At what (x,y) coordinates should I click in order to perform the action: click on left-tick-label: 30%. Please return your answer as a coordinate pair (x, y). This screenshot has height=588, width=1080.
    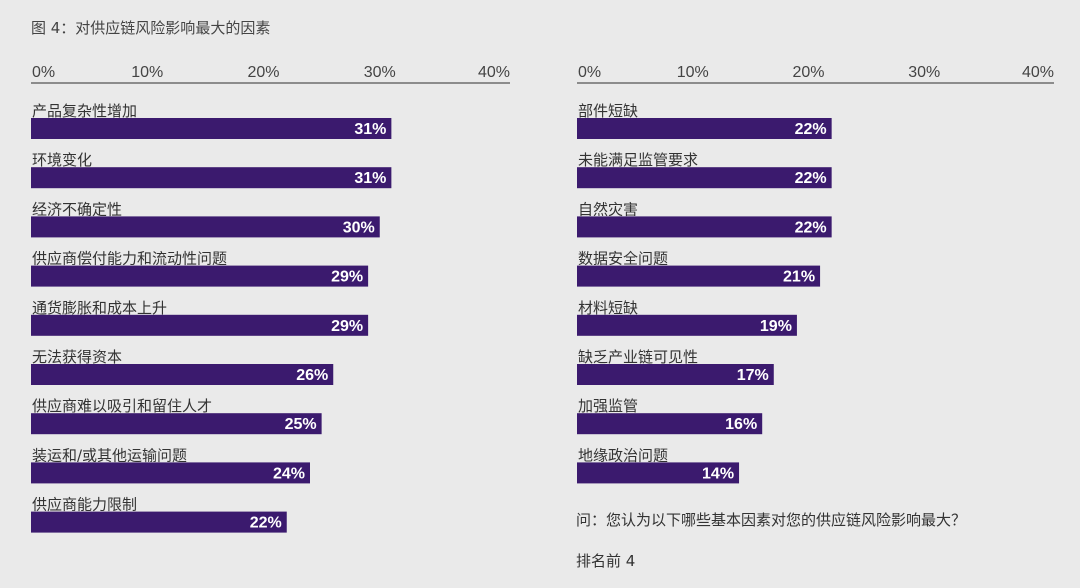
    Looking at the image, I should click on (380, 72).